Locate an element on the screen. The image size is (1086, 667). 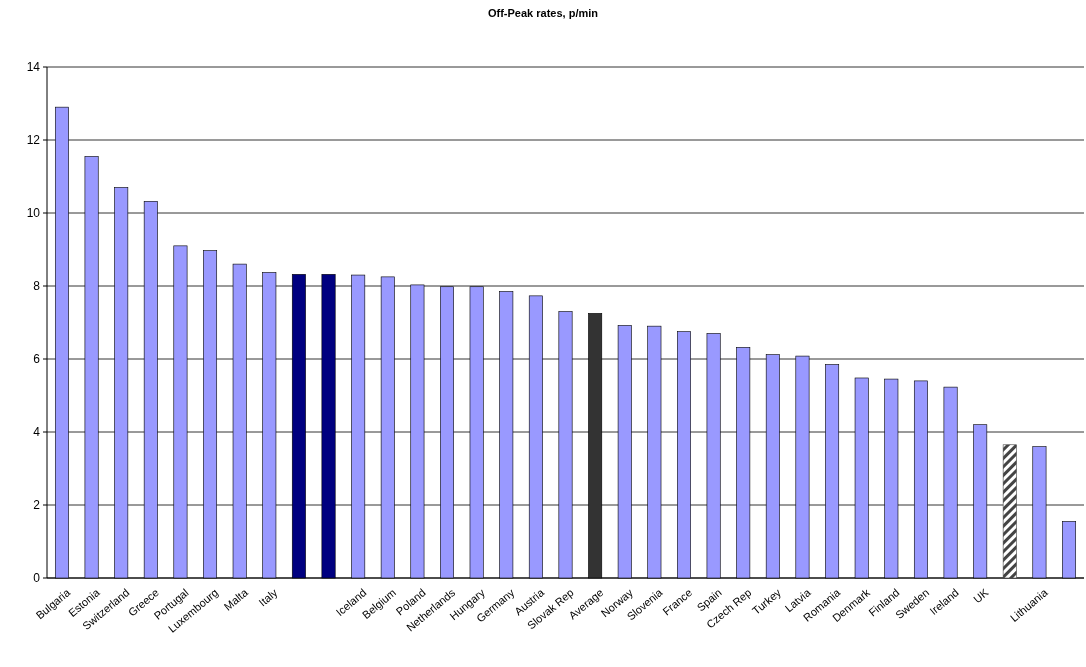
chart-title: Off-Peak rates, p/min is located at coordinates (543, 13).